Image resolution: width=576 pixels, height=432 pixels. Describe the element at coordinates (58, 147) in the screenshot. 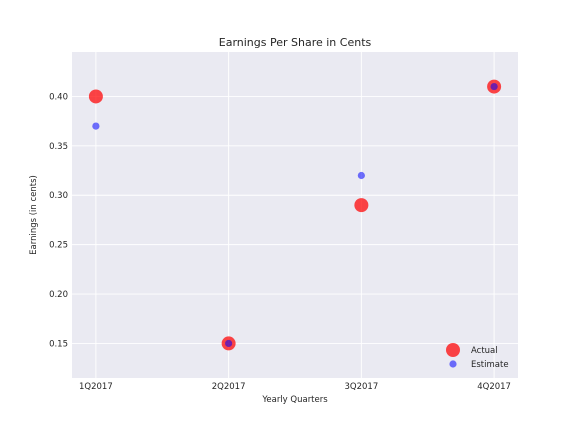

I see `y-tick-label: 0.35` at that location.